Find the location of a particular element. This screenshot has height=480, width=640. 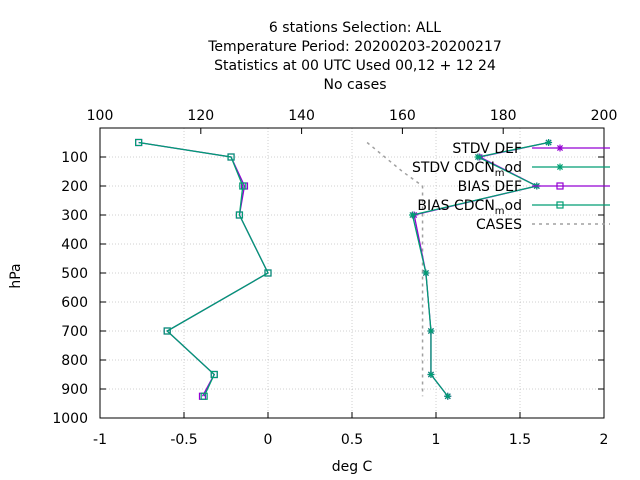

x2-tick-label: 160 is located at coordinates (402, 116).